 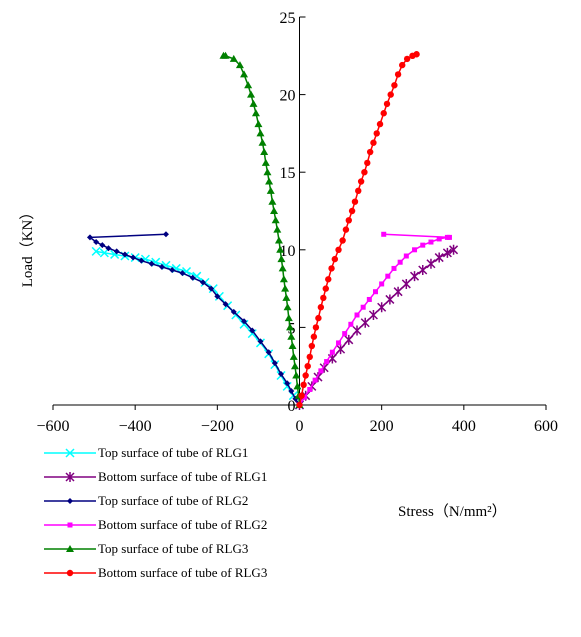 What do you see at coordinates (288, 96) in the screenshot?
I see `y-tick-label: 20` at bounding box center [288, 96].